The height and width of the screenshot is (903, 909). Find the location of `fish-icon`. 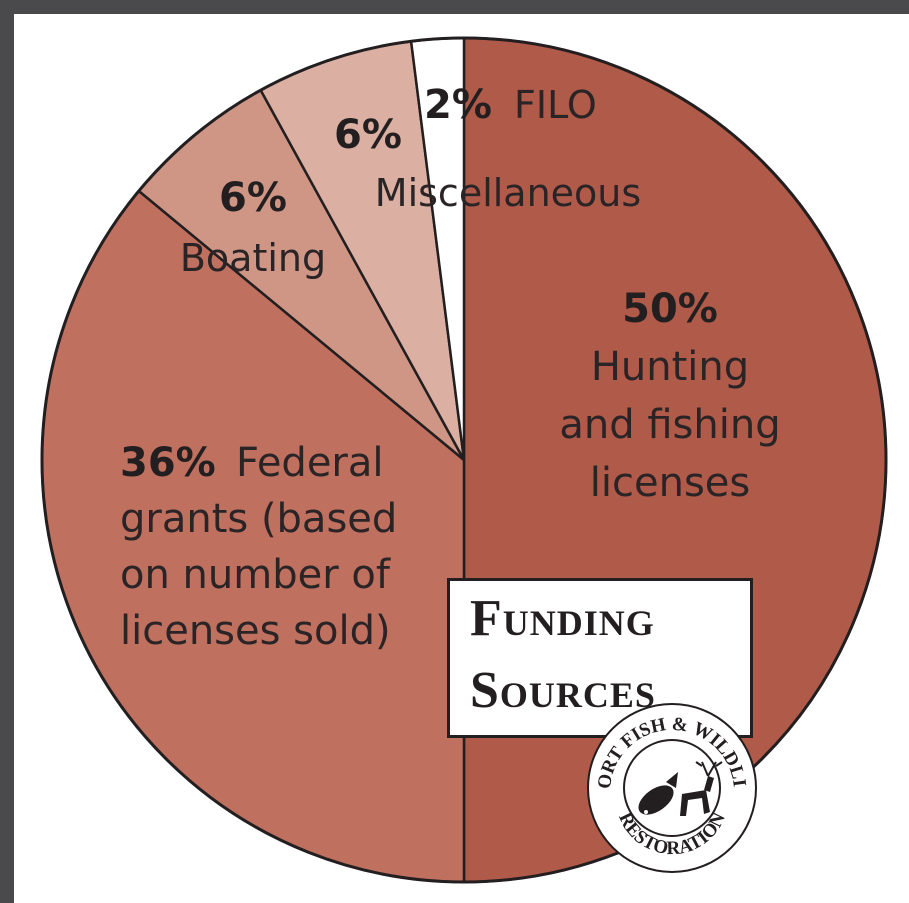

fish-icon is located at coordinates (658, 793).